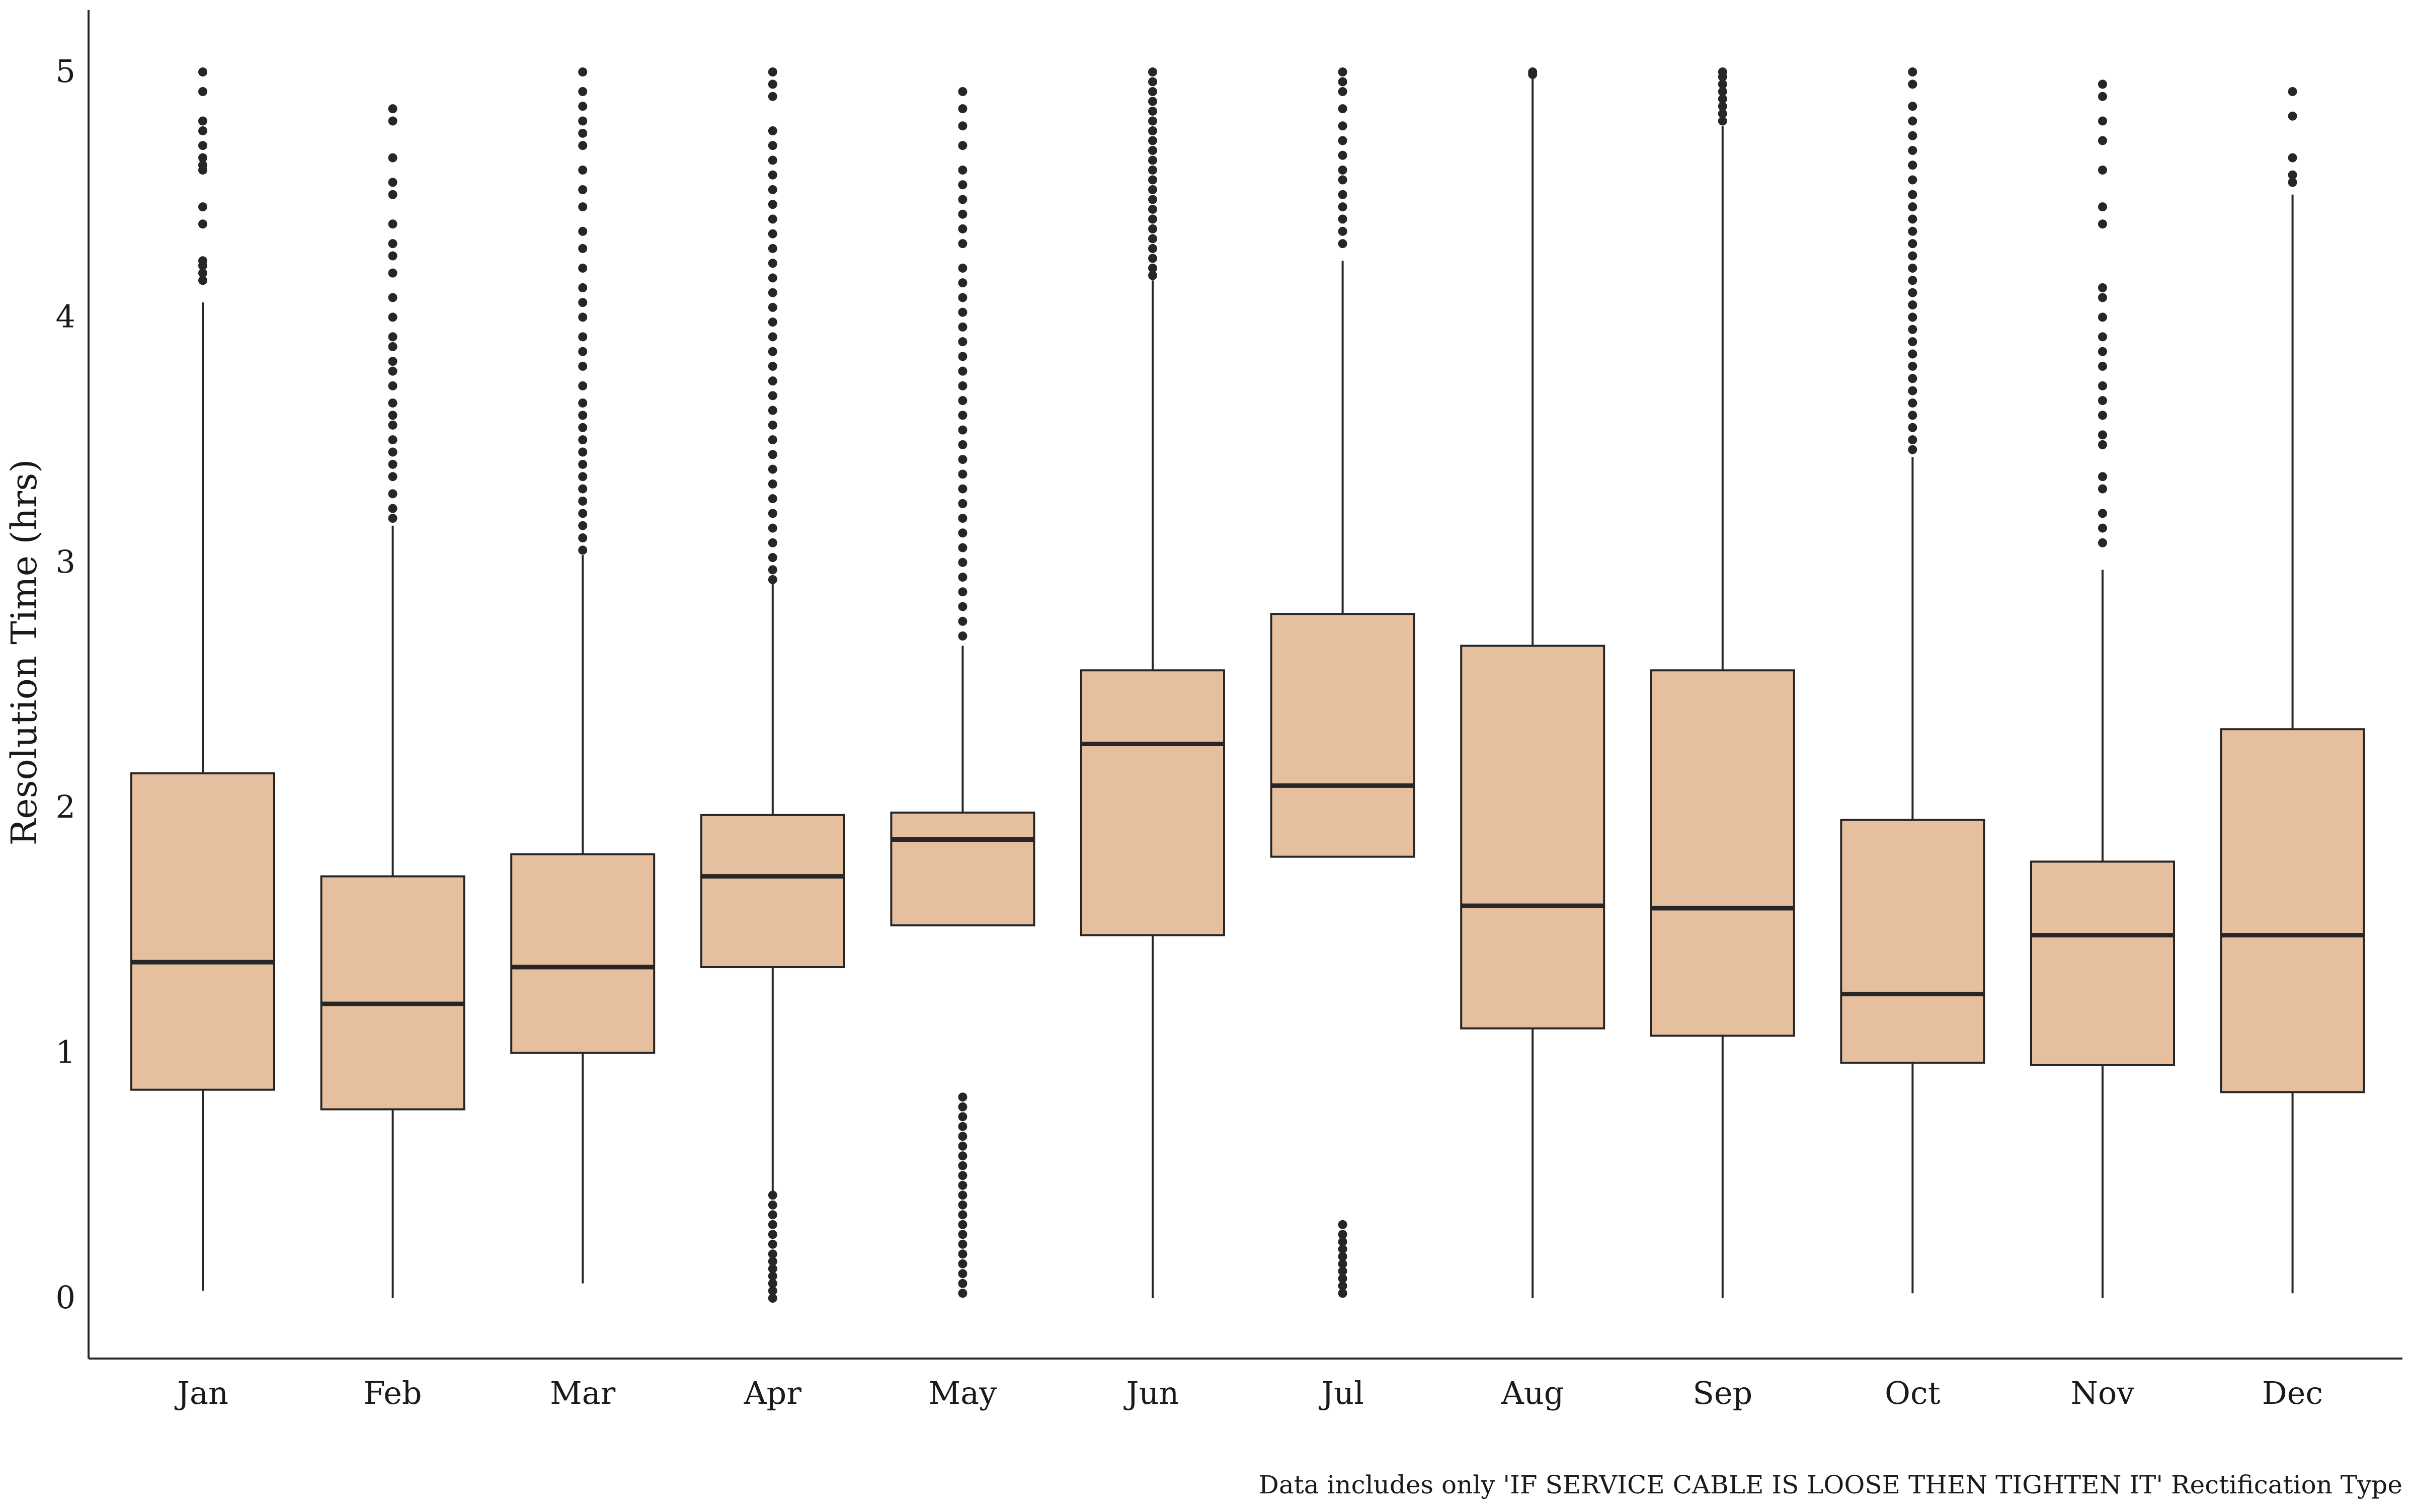 The image size is (2415, 1512). What do you see at coordinates (65, 1297) in the screenshot?
I see `y-tick-label: 0` at bounding box center [65, 1297].